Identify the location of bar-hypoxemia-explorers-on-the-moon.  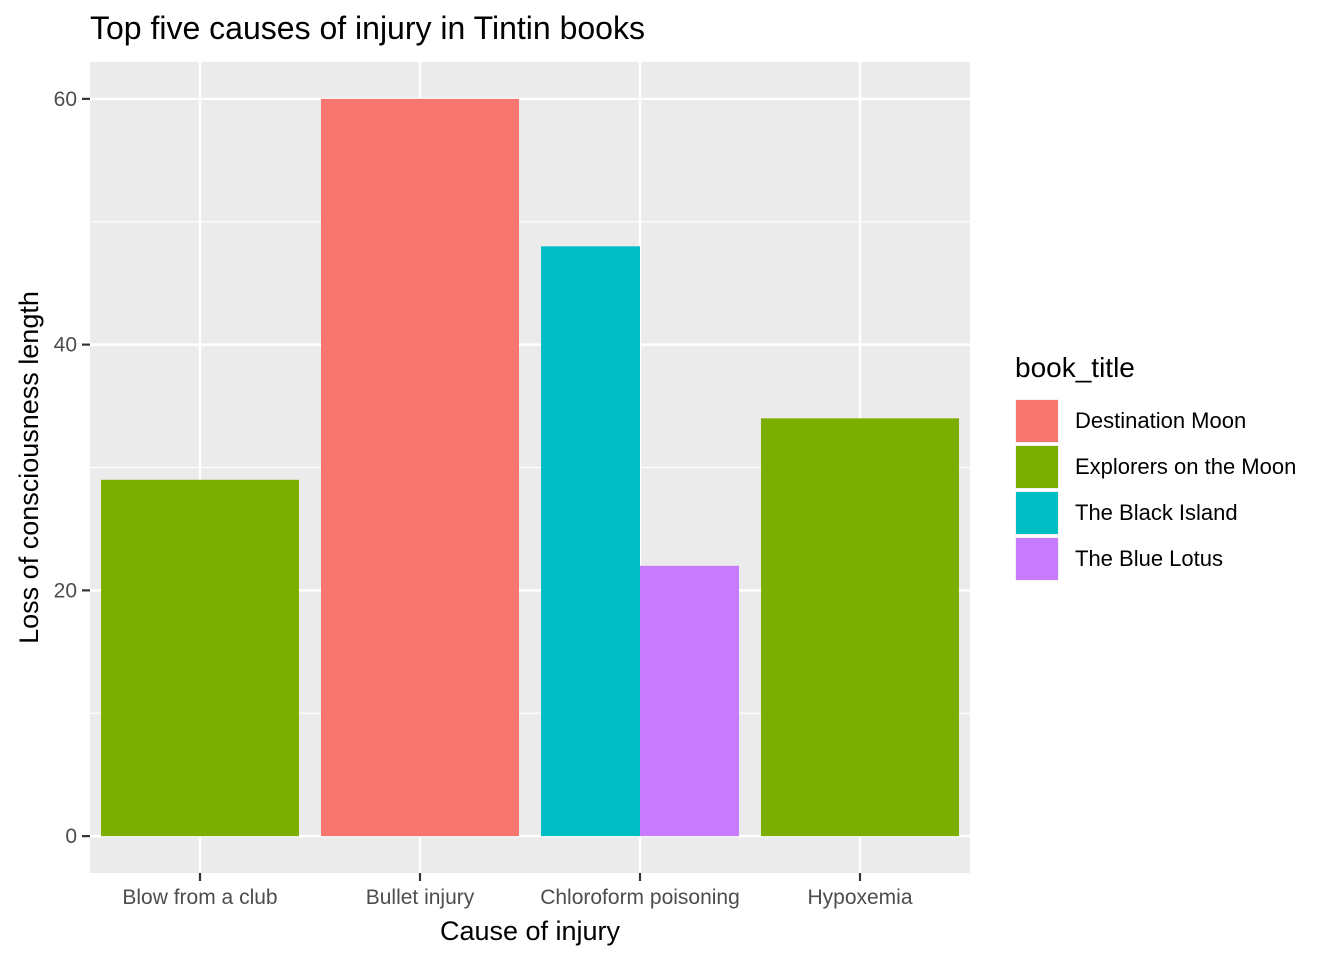
(860, 627).